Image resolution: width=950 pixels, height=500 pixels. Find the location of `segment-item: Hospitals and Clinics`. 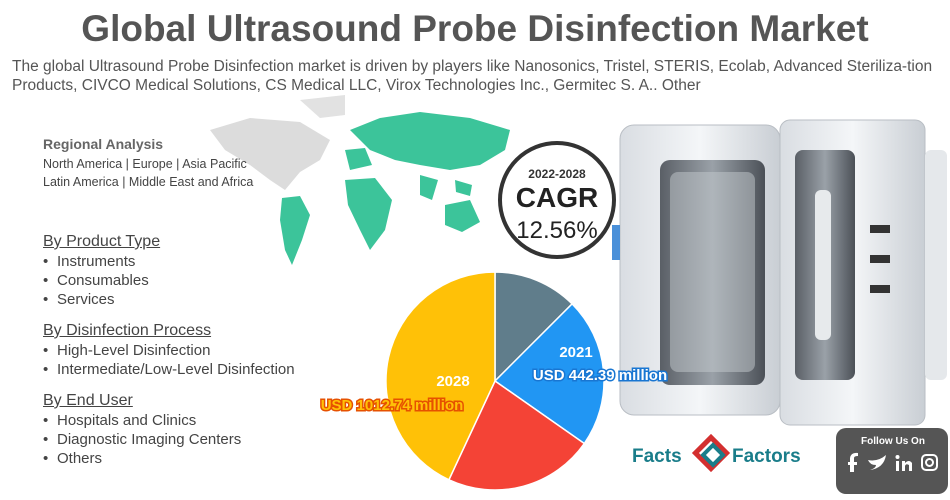

segment-item: Hospitals and Clinics is located at coordinates (208, 420).